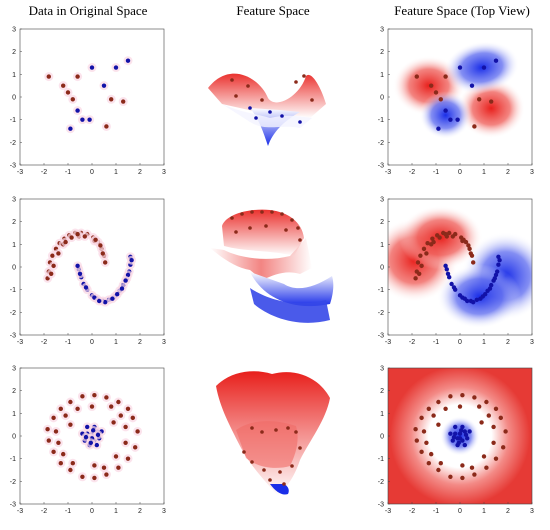 The width and height of the screenshot is (550, 530). Describe the element at coordinates (508, 172) in the screenshot. I see `x-tick-label: 2` at that location.